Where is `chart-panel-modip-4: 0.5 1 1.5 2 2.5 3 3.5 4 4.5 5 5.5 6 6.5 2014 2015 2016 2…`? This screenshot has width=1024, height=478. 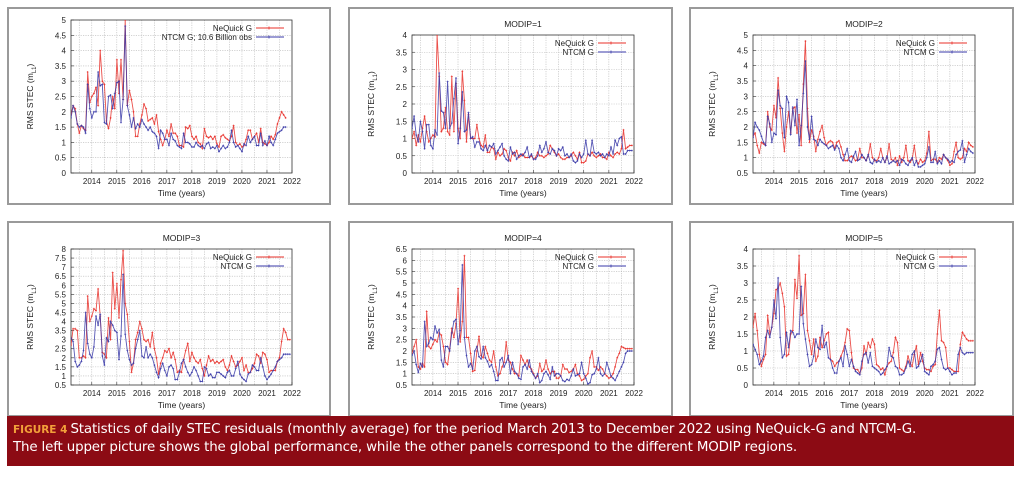
chart-panel-modip-4: 0.5 1 1.5 2 2.5 3 3.5 4 4.5 5 5.5 6 6.5 2014 2015 2016 2… is located at coordinates (510, 319).